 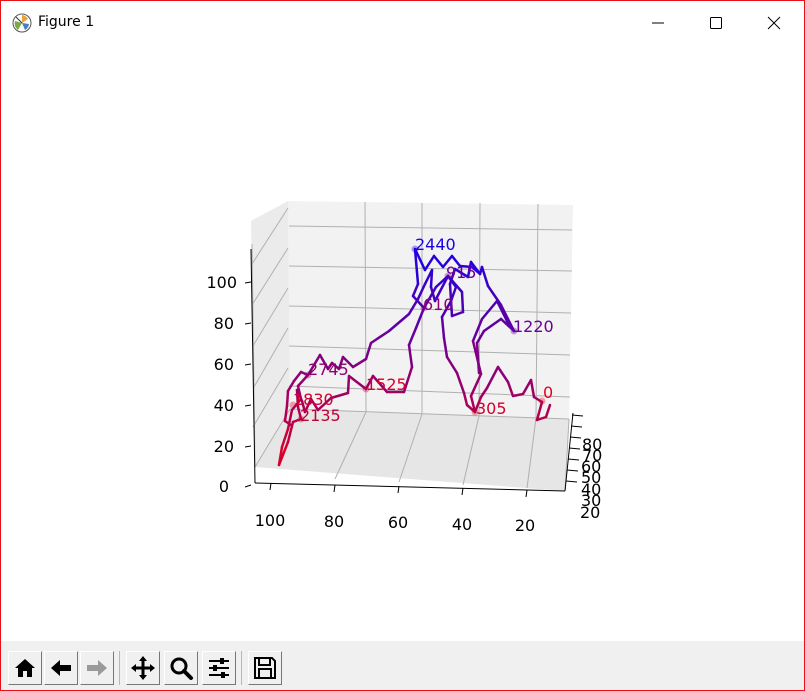 I want to click on navigation-toolbar, so click(x=402, y=665).